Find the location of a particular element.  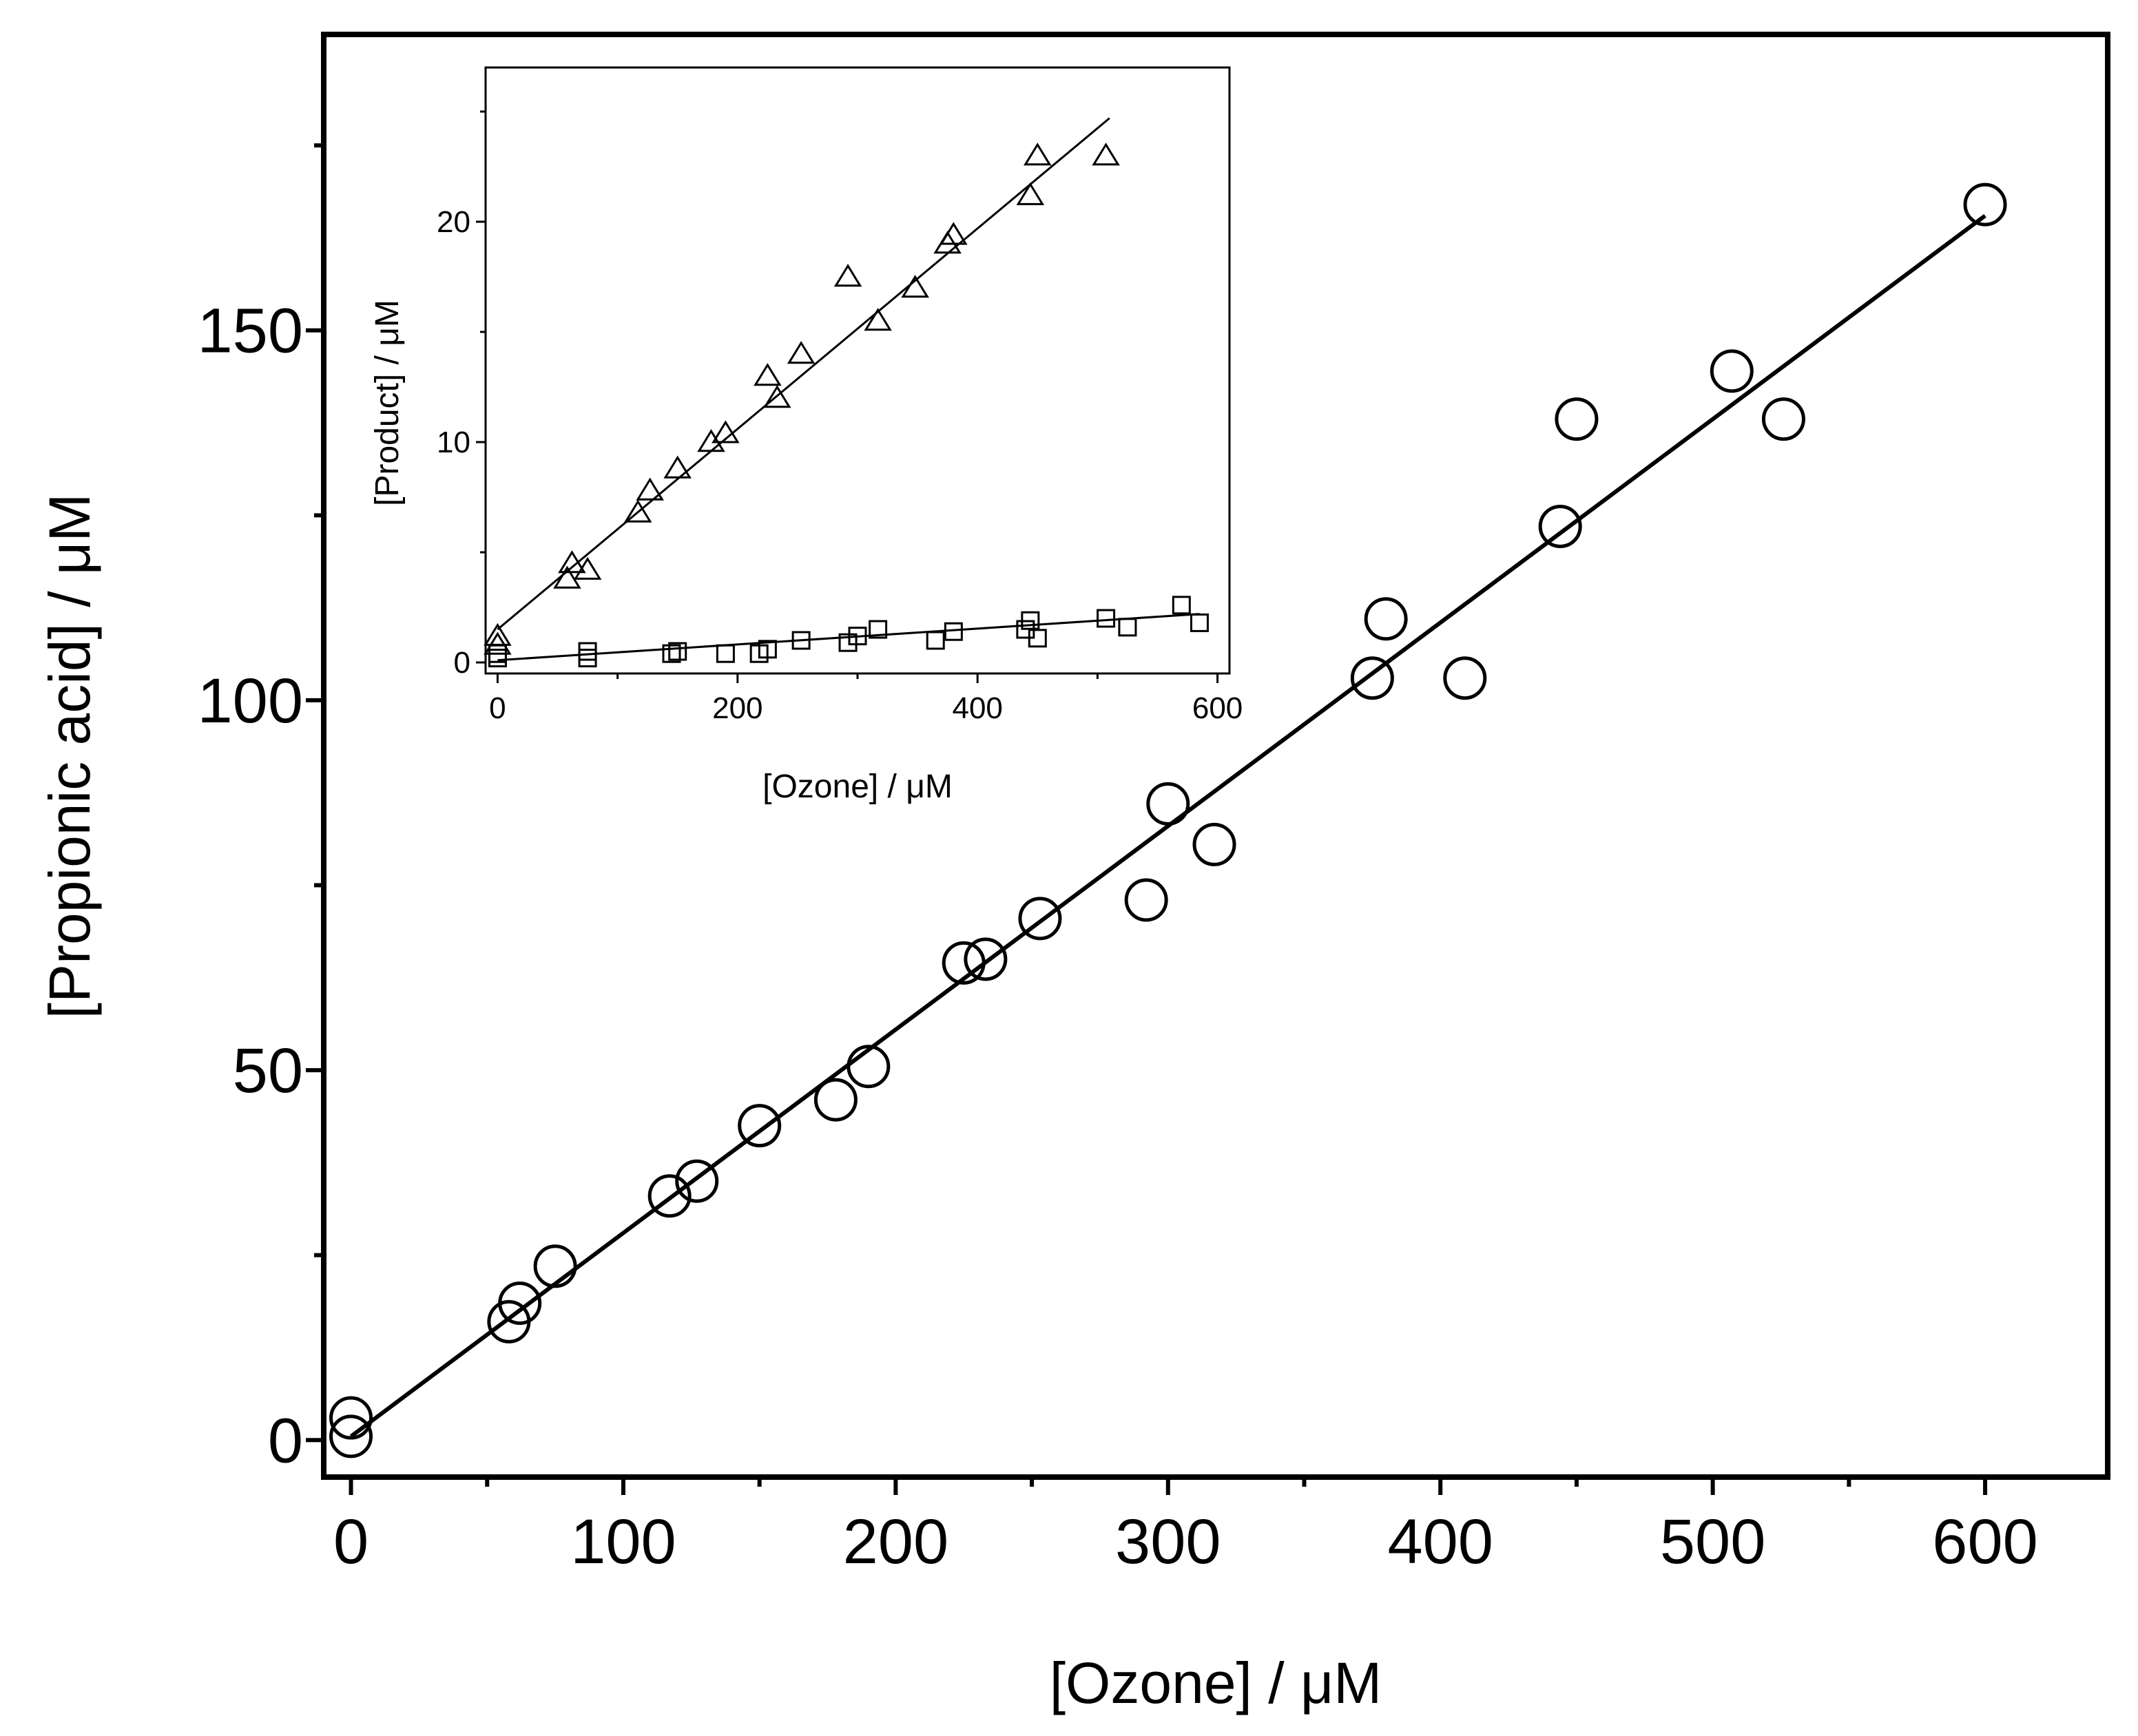

main-x-axis-label: [Ozone] / μM is located at coordinates (1216, 1683).